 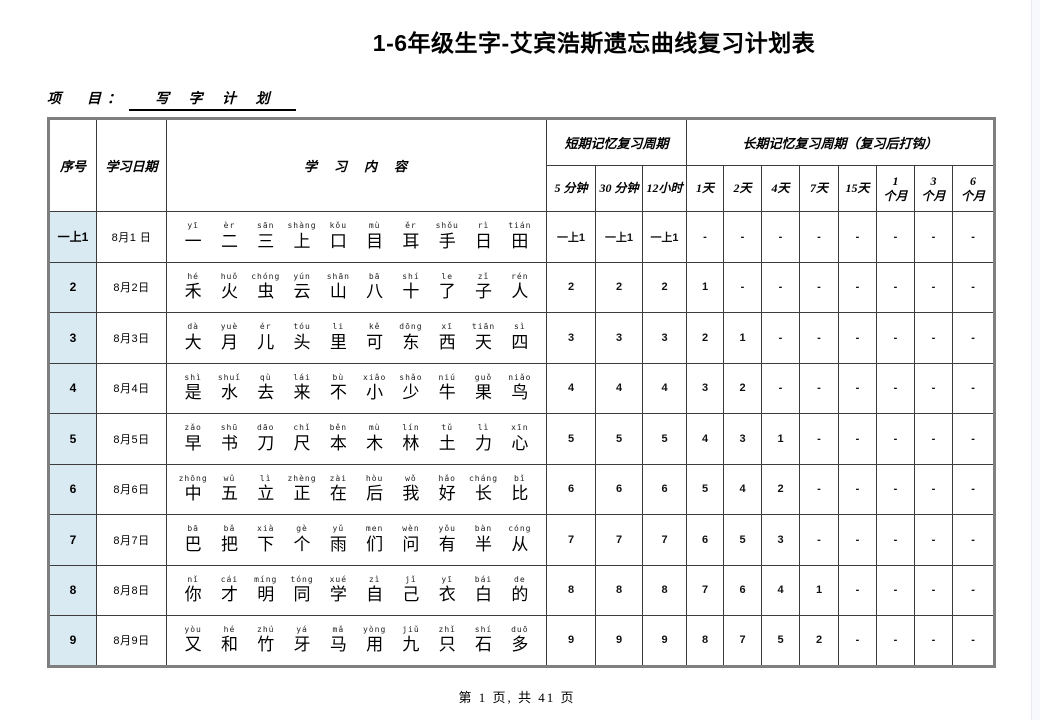 I want to click on hanzi-text: 才, so click(x=229, y=595).